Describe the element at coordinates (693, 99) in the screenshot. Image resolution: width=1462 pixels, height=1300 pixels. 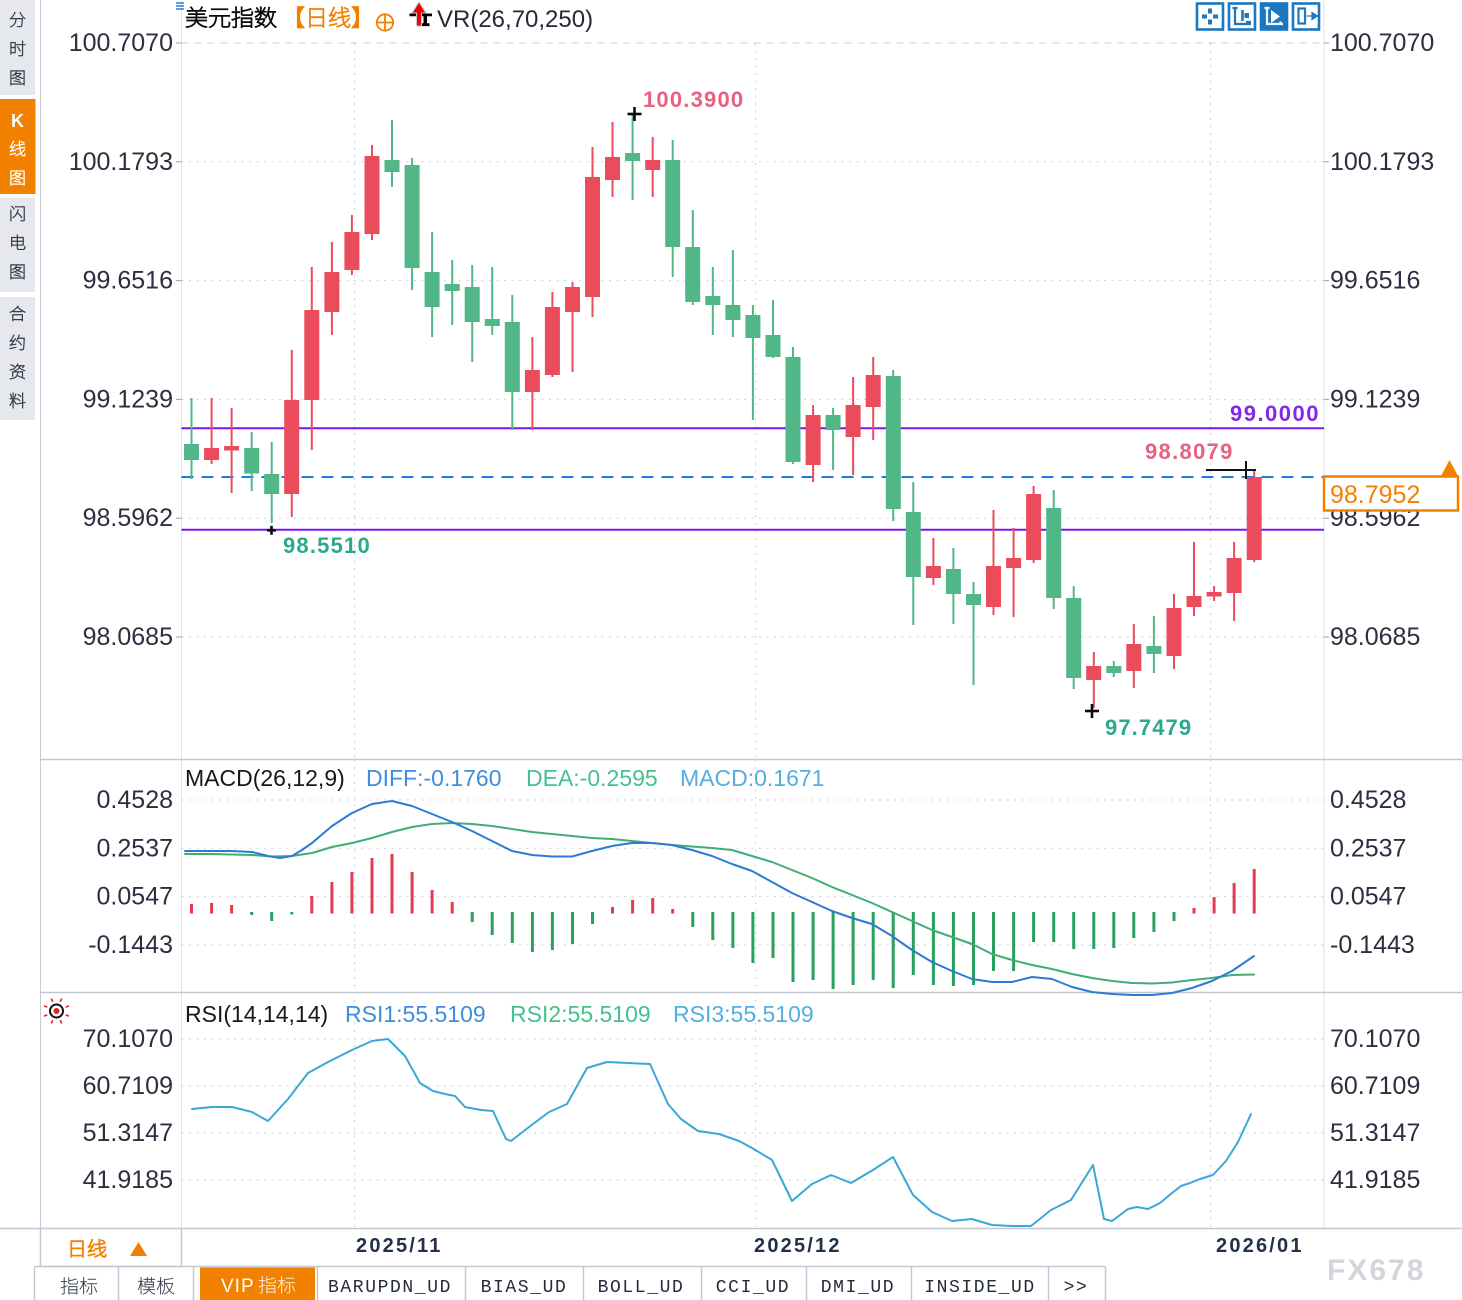
I see `svg-text: 100.3900` at that location.